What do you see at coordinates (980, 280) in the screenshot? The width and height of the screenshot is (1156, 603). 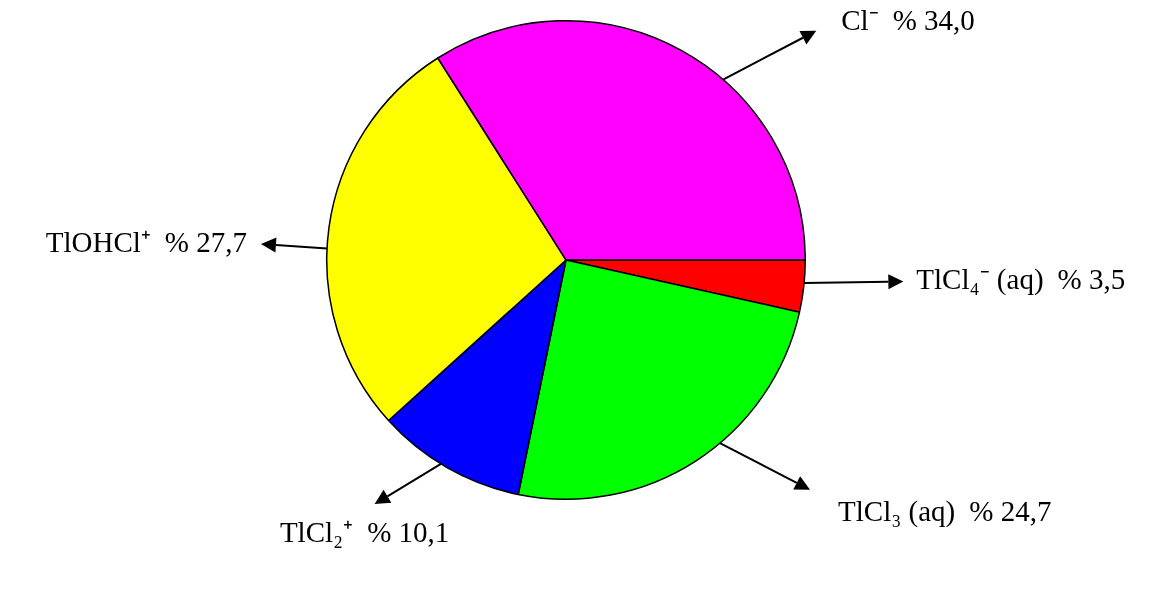 I see `slice-label: TlCl₄⁻ (aq)` at bounding box center [980, 280].